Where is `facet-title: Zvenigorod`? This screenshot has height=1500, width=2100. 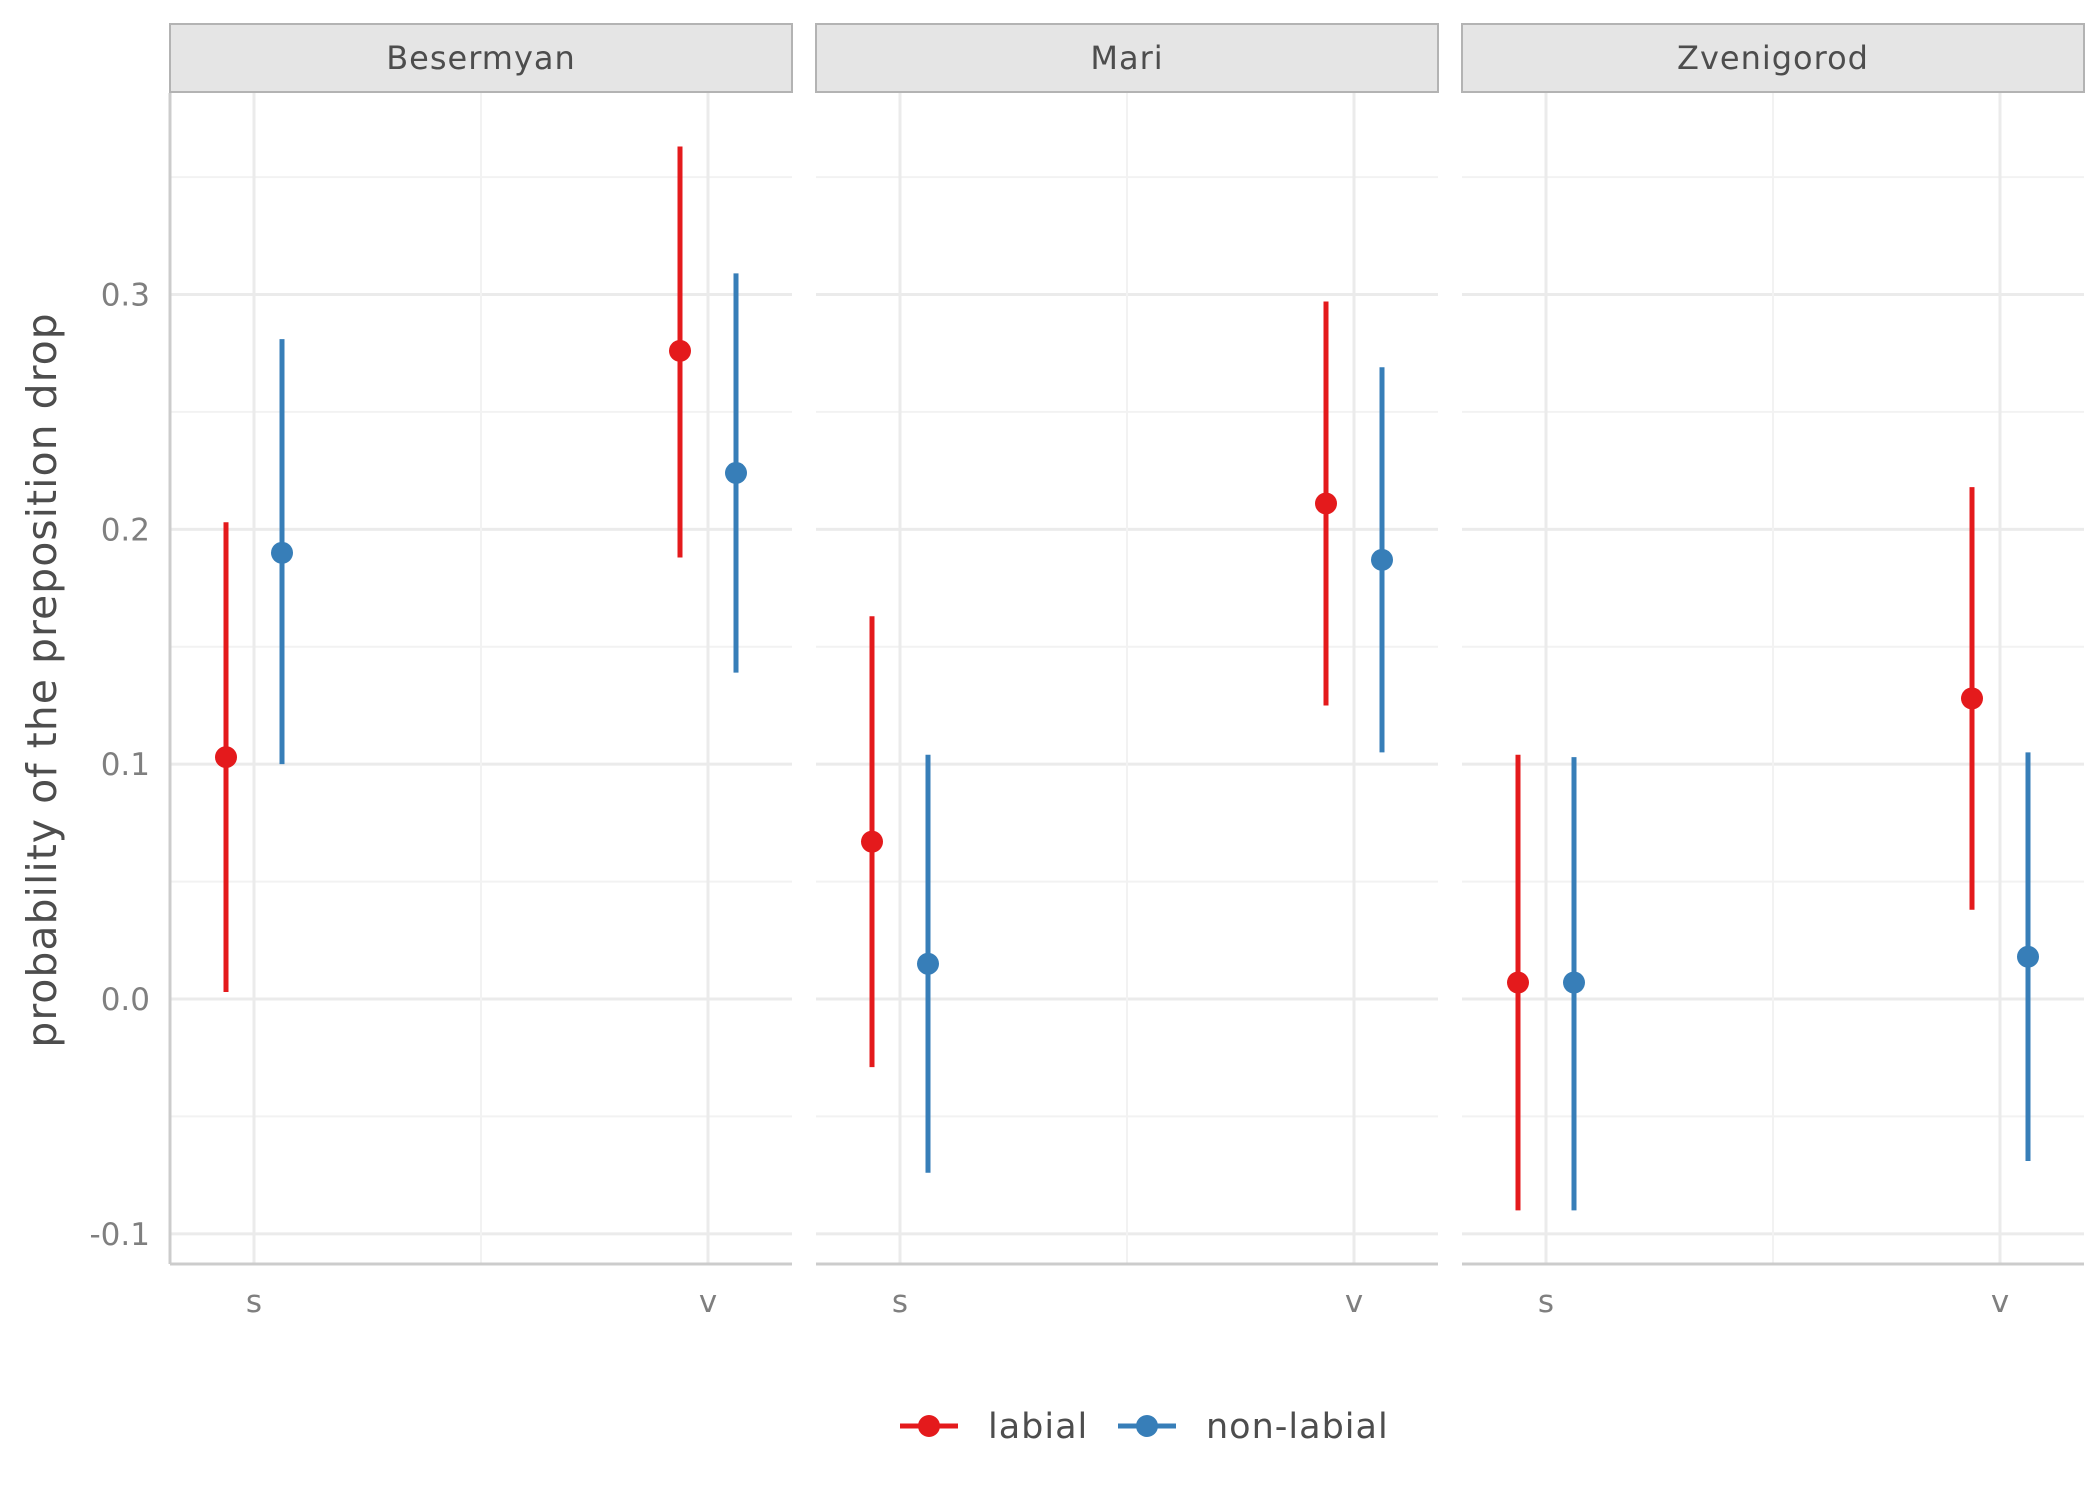 facet-title: Zvenigorod is located at coordinates (1773, 58).